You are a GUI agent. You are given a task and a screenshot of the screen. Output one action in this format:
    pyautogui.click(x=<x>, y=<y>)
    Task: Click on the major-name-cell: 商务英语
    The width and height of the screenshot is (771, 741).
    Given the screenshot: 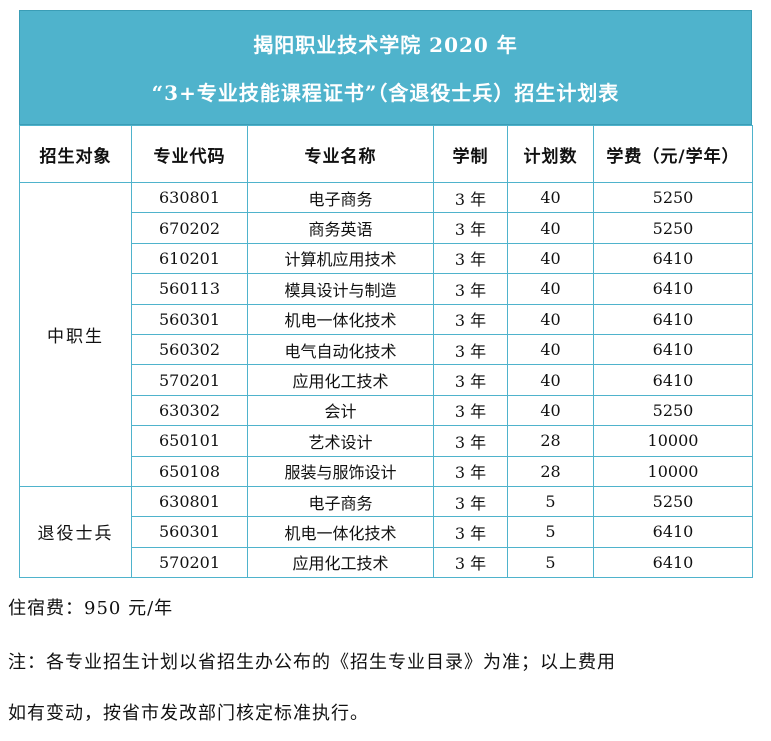 What is the action you would take?
    pyautogui.click(x=340, y=228)
    